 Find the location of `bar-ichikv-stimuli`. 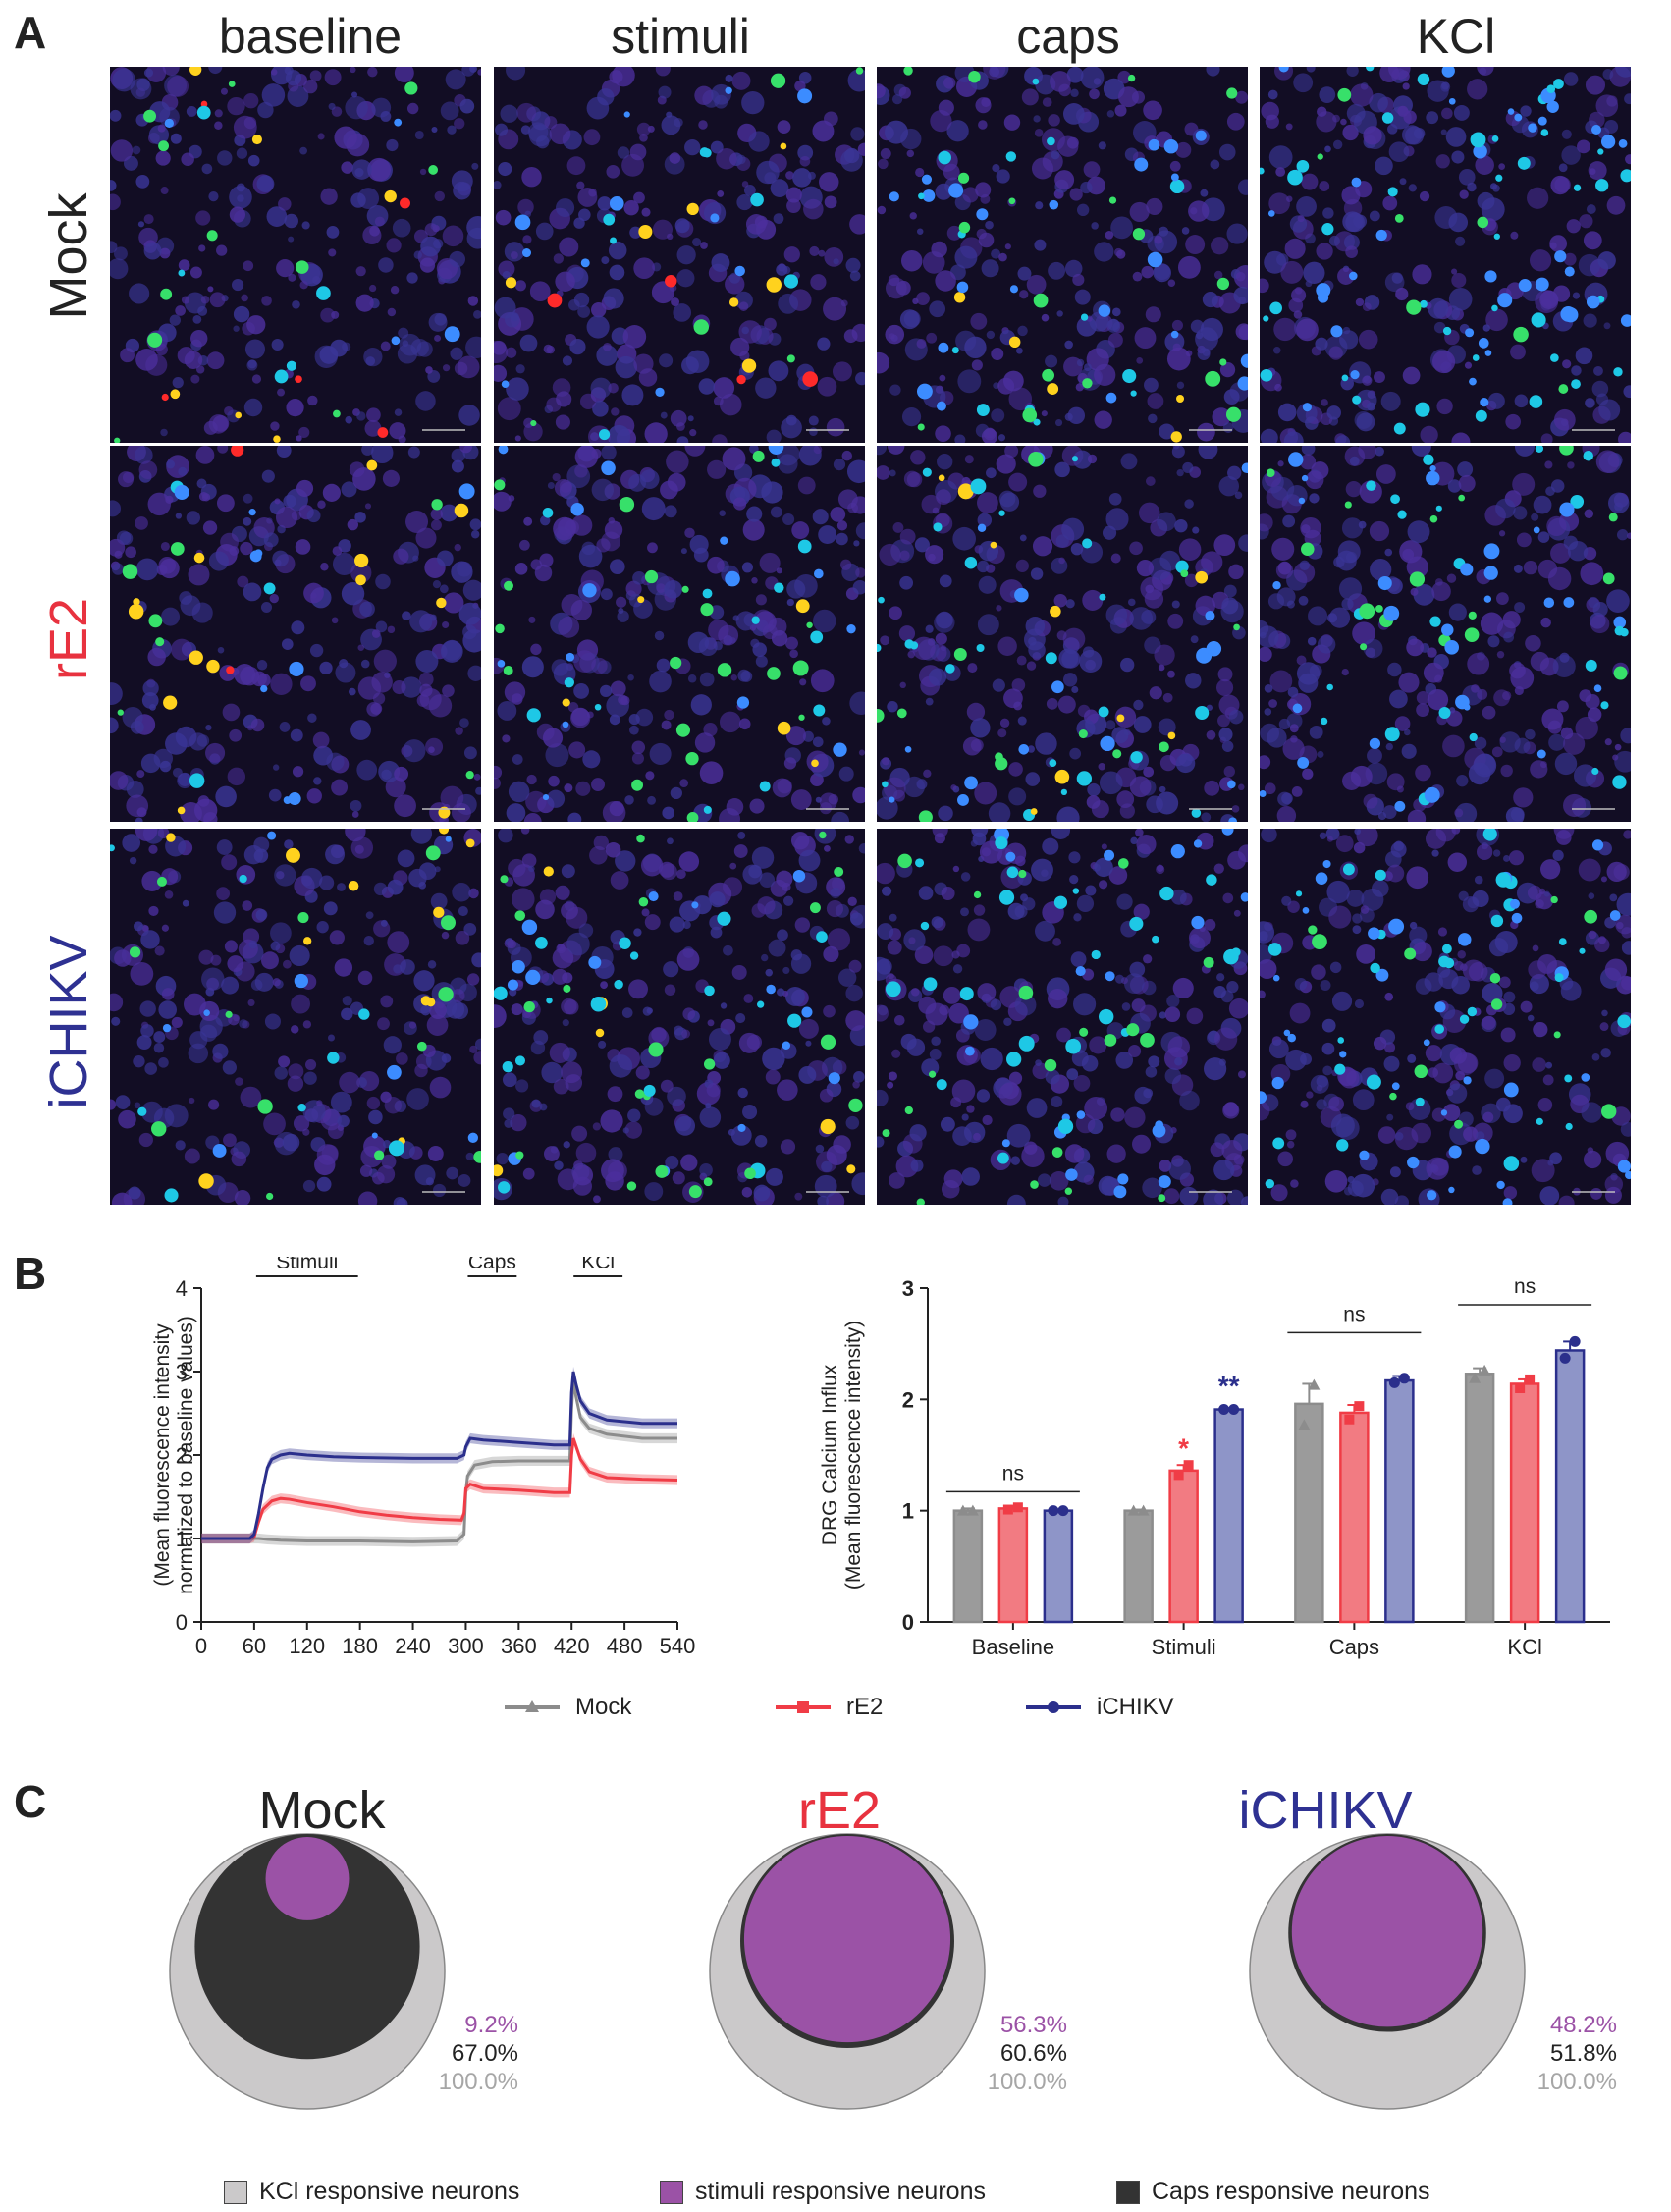

bar-ichikv-stimuli is located at coordinates (1228, 1516).